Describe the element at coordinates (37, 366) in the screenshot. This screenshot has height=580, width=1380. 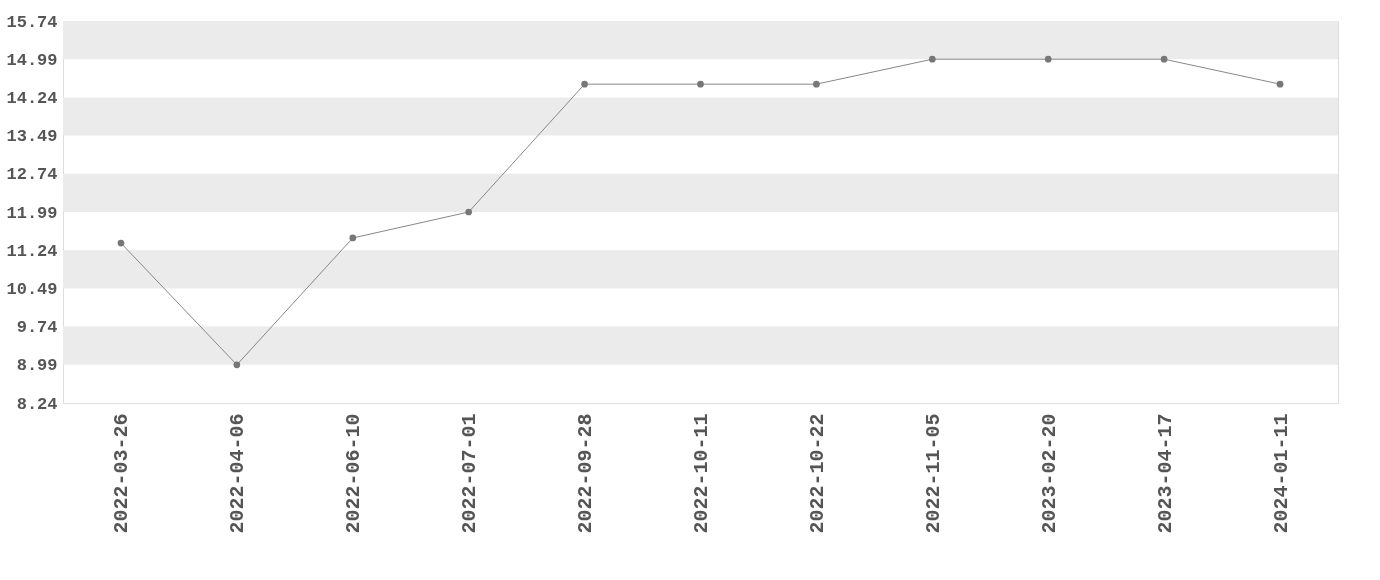
I see `y-tick-label: 8.99` at that location.